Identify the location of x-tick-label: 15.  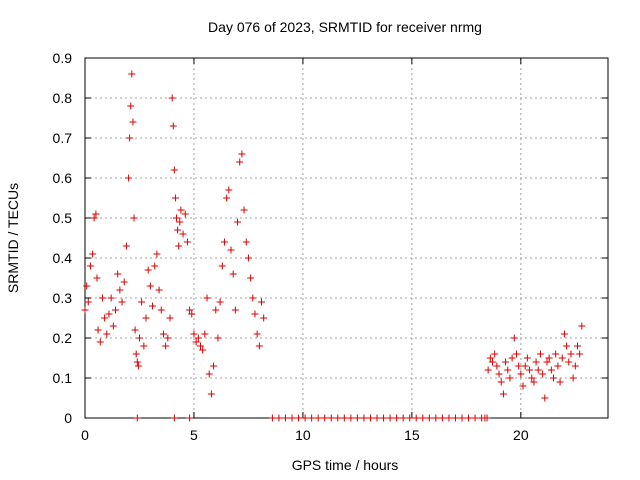
(412, 435).